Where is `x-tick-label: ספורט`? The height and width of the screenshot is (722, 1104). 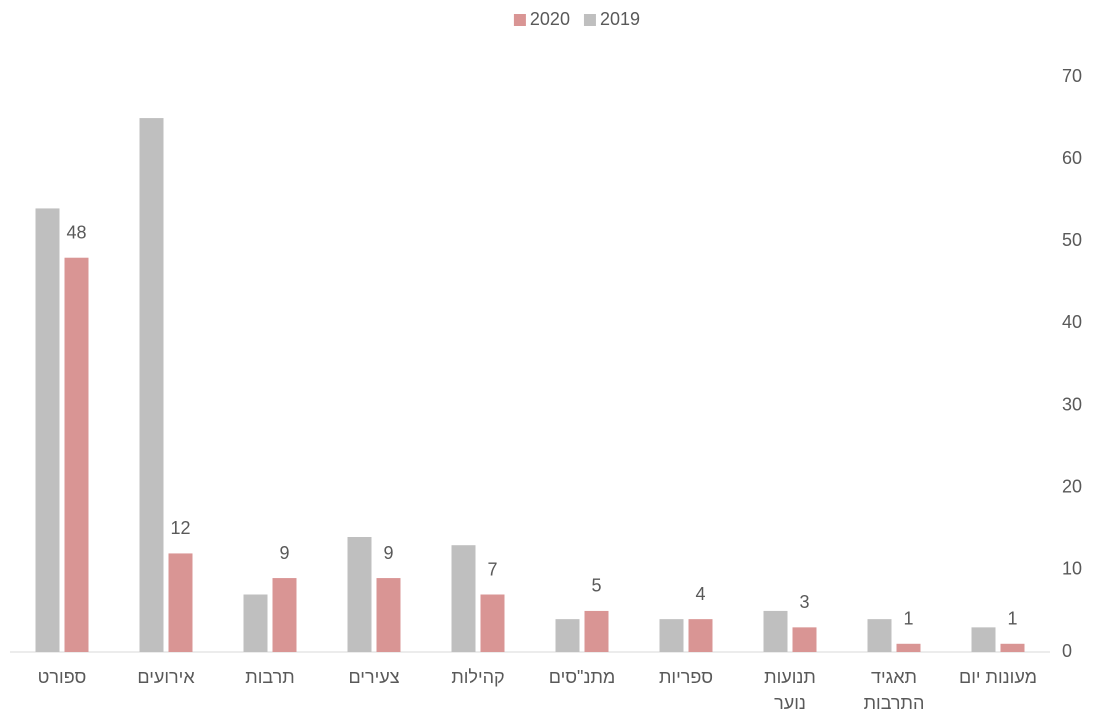 x-tick-label: ספורט is located at coordinates (62, 677).